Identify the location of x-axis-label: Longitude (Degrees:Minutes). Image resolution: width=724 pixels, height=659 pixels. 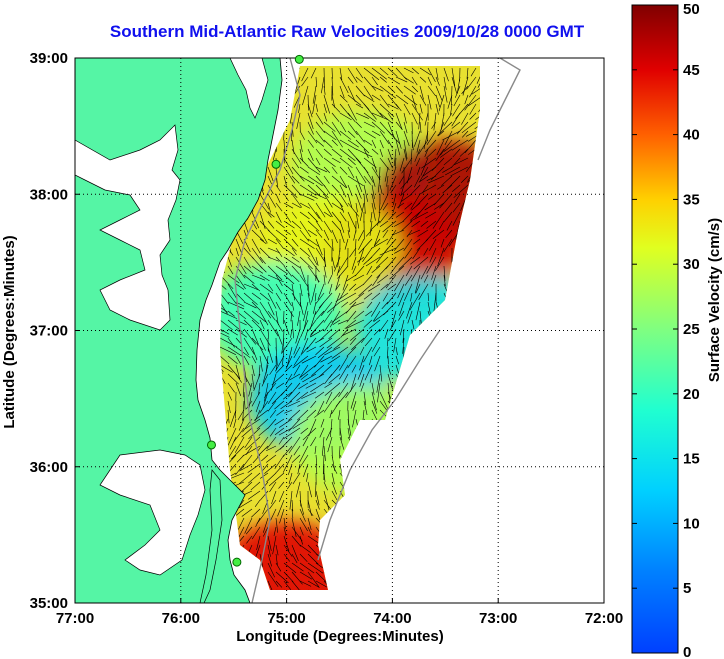
(340, 636).